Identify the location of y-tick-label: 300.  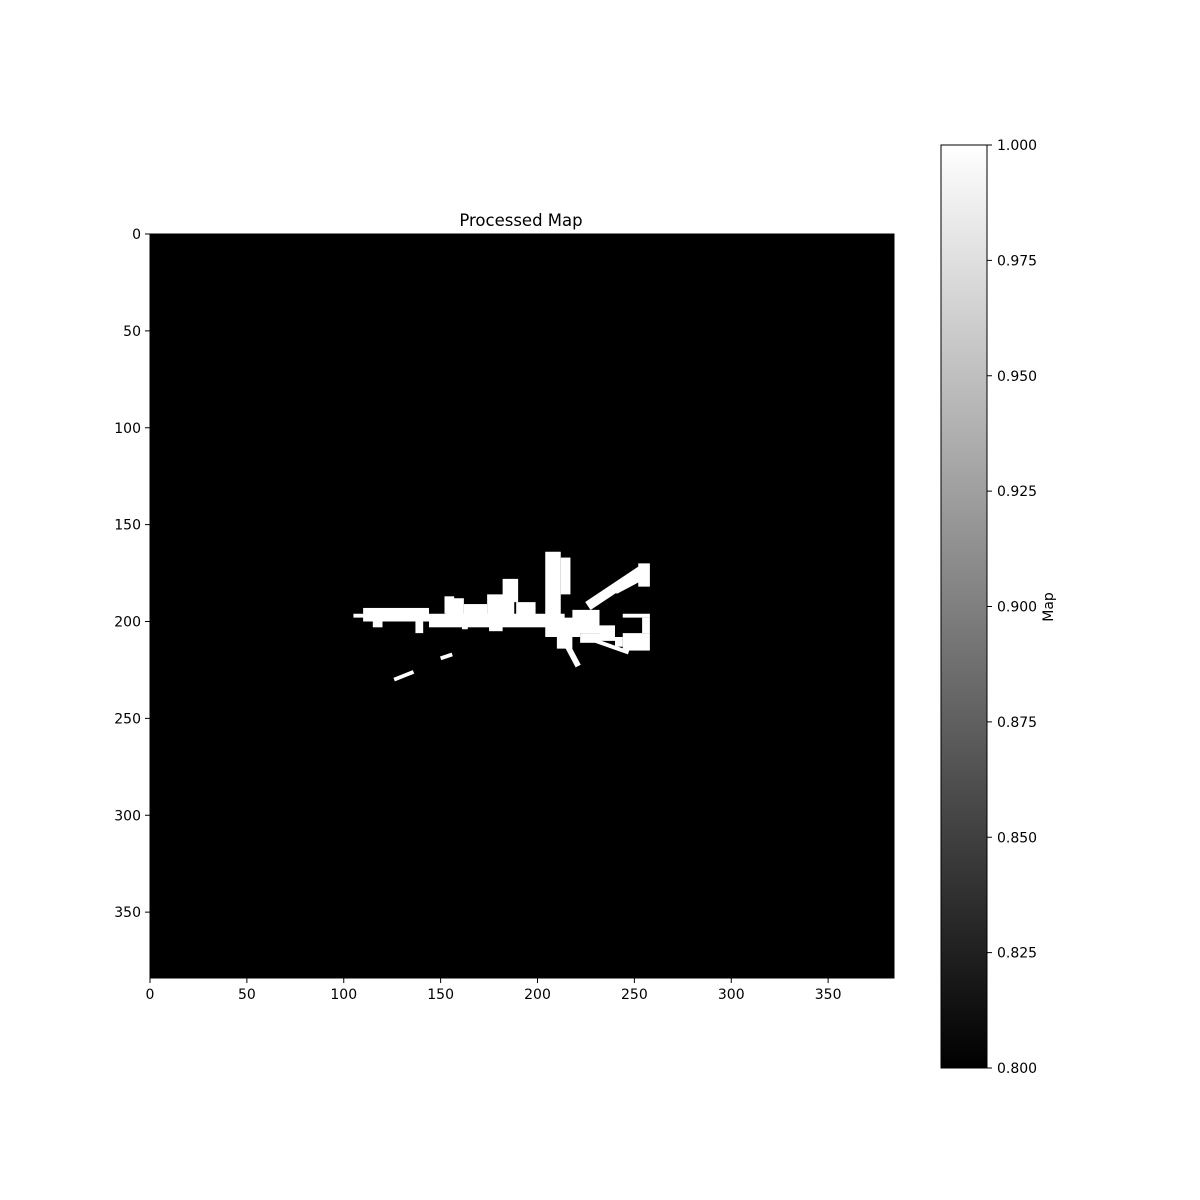
(127, 816).